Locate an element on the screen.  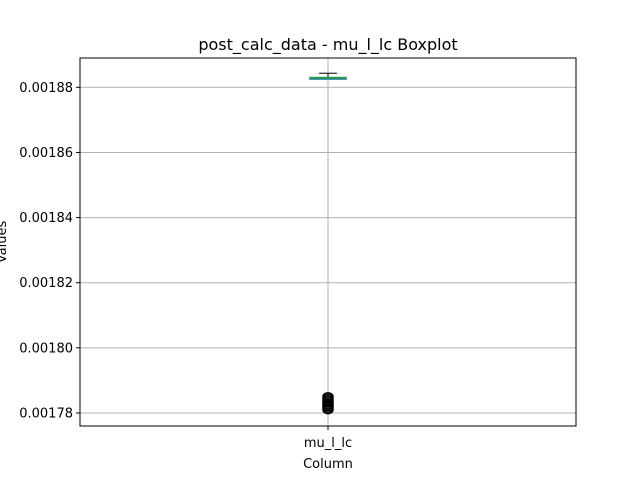
outlier-point is located at coordinates (328, 396).